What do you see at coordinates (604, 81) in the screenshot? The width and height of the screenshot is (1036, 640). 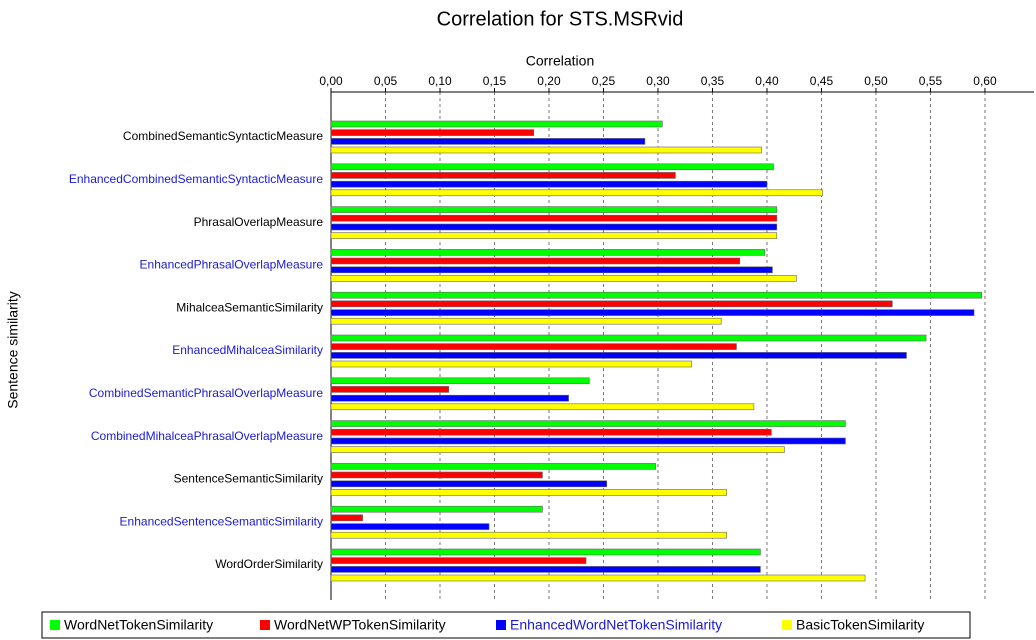 I see `x-tick-label: 0,25` at bounding box center [604, 81].